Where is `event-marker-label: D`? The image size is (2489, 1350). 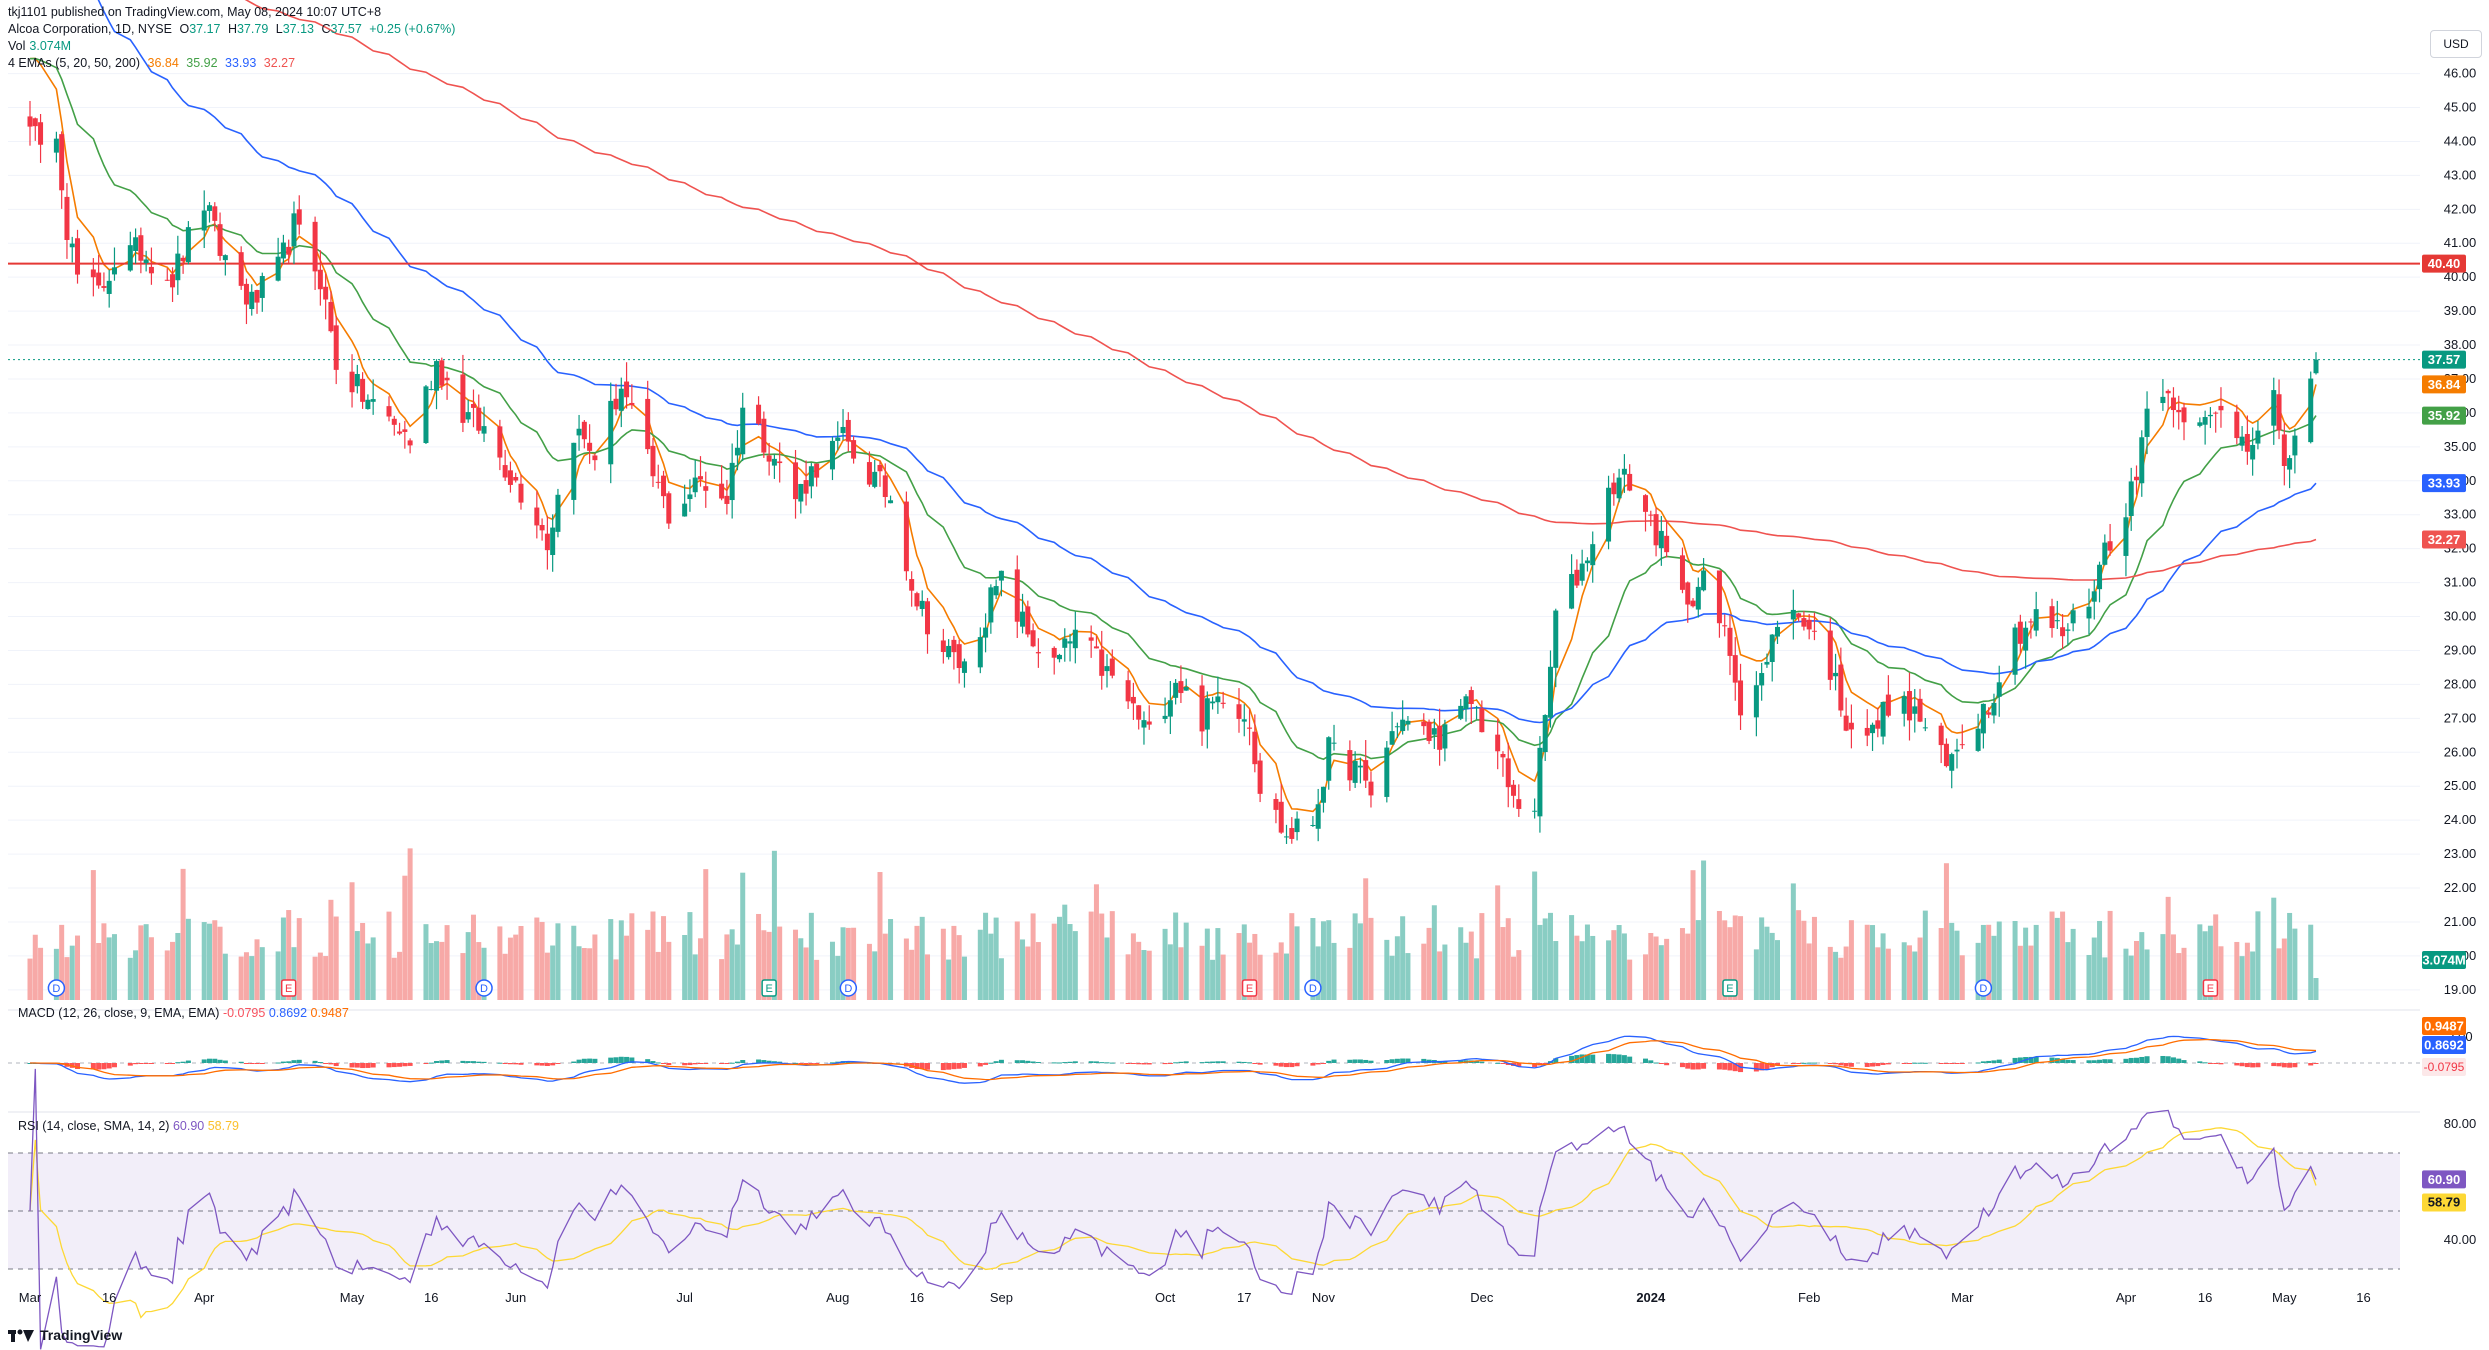
event-marker-label: D is located at coordinates (484, 989).